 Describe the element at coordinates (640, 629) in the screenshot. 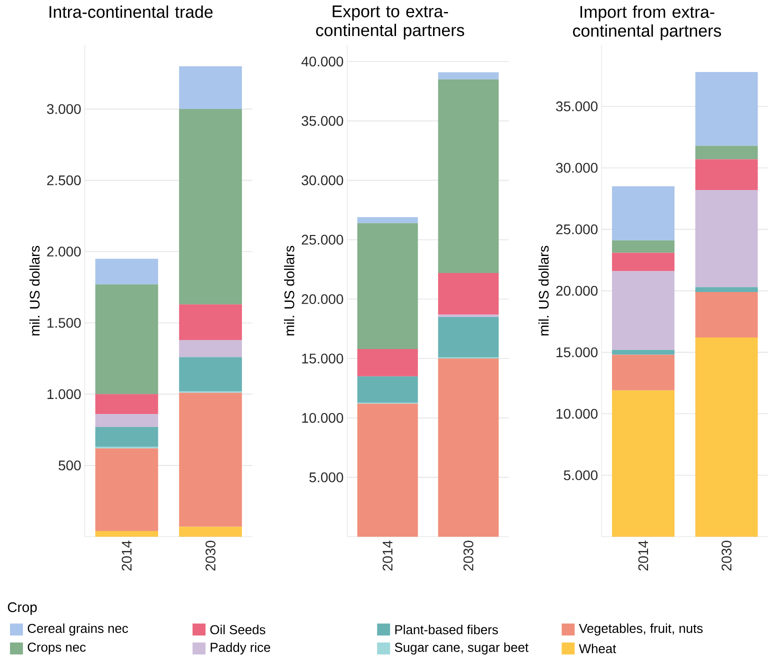

I see `legend-label: Vegetables, fruit, nuts` at that location.